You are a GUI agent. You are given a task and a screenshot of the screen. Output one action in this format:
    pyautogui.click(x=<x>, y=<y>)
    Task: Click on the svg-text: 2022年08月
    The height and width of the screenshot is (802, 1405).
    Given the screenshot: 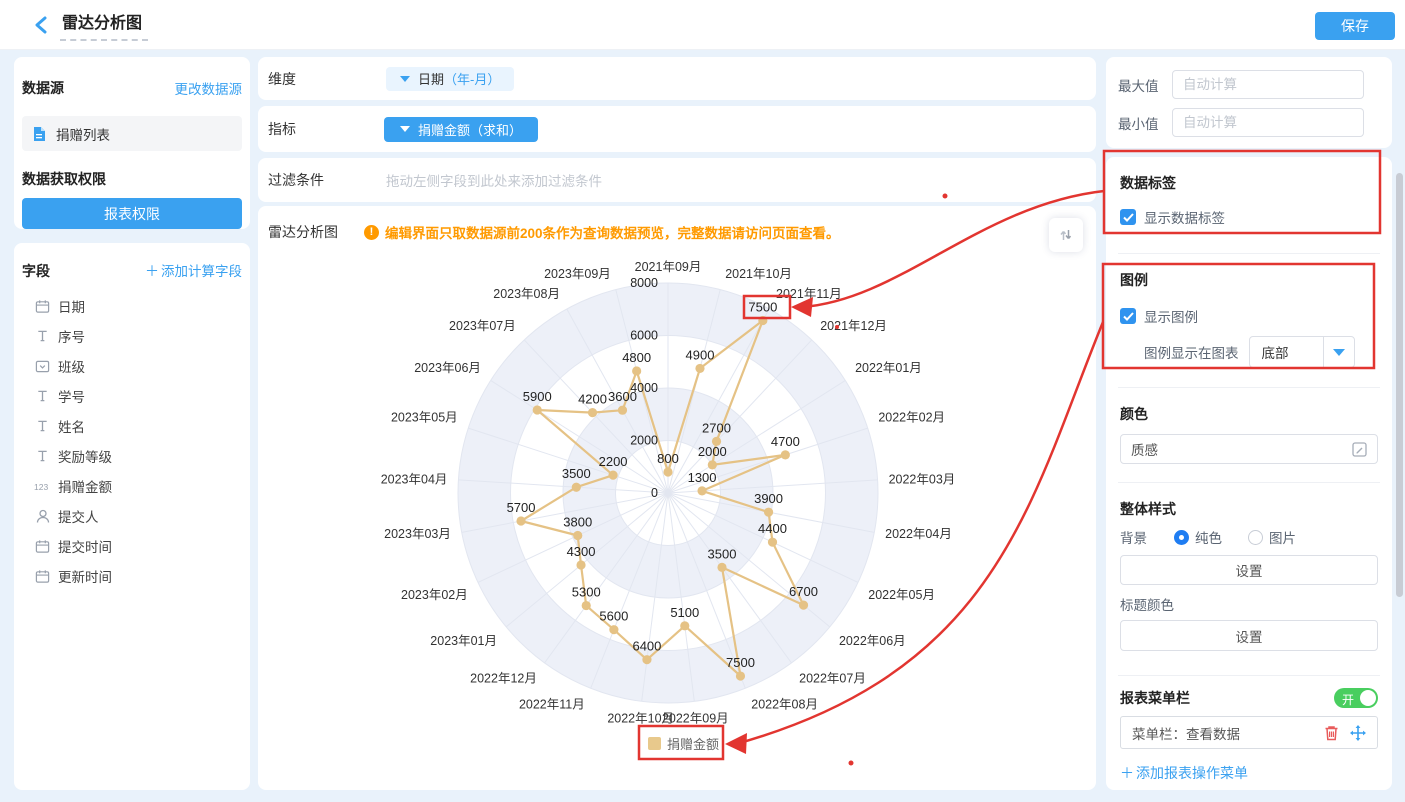 What is the action you would take?
    pyautogui.click(x=784, y=705)
    